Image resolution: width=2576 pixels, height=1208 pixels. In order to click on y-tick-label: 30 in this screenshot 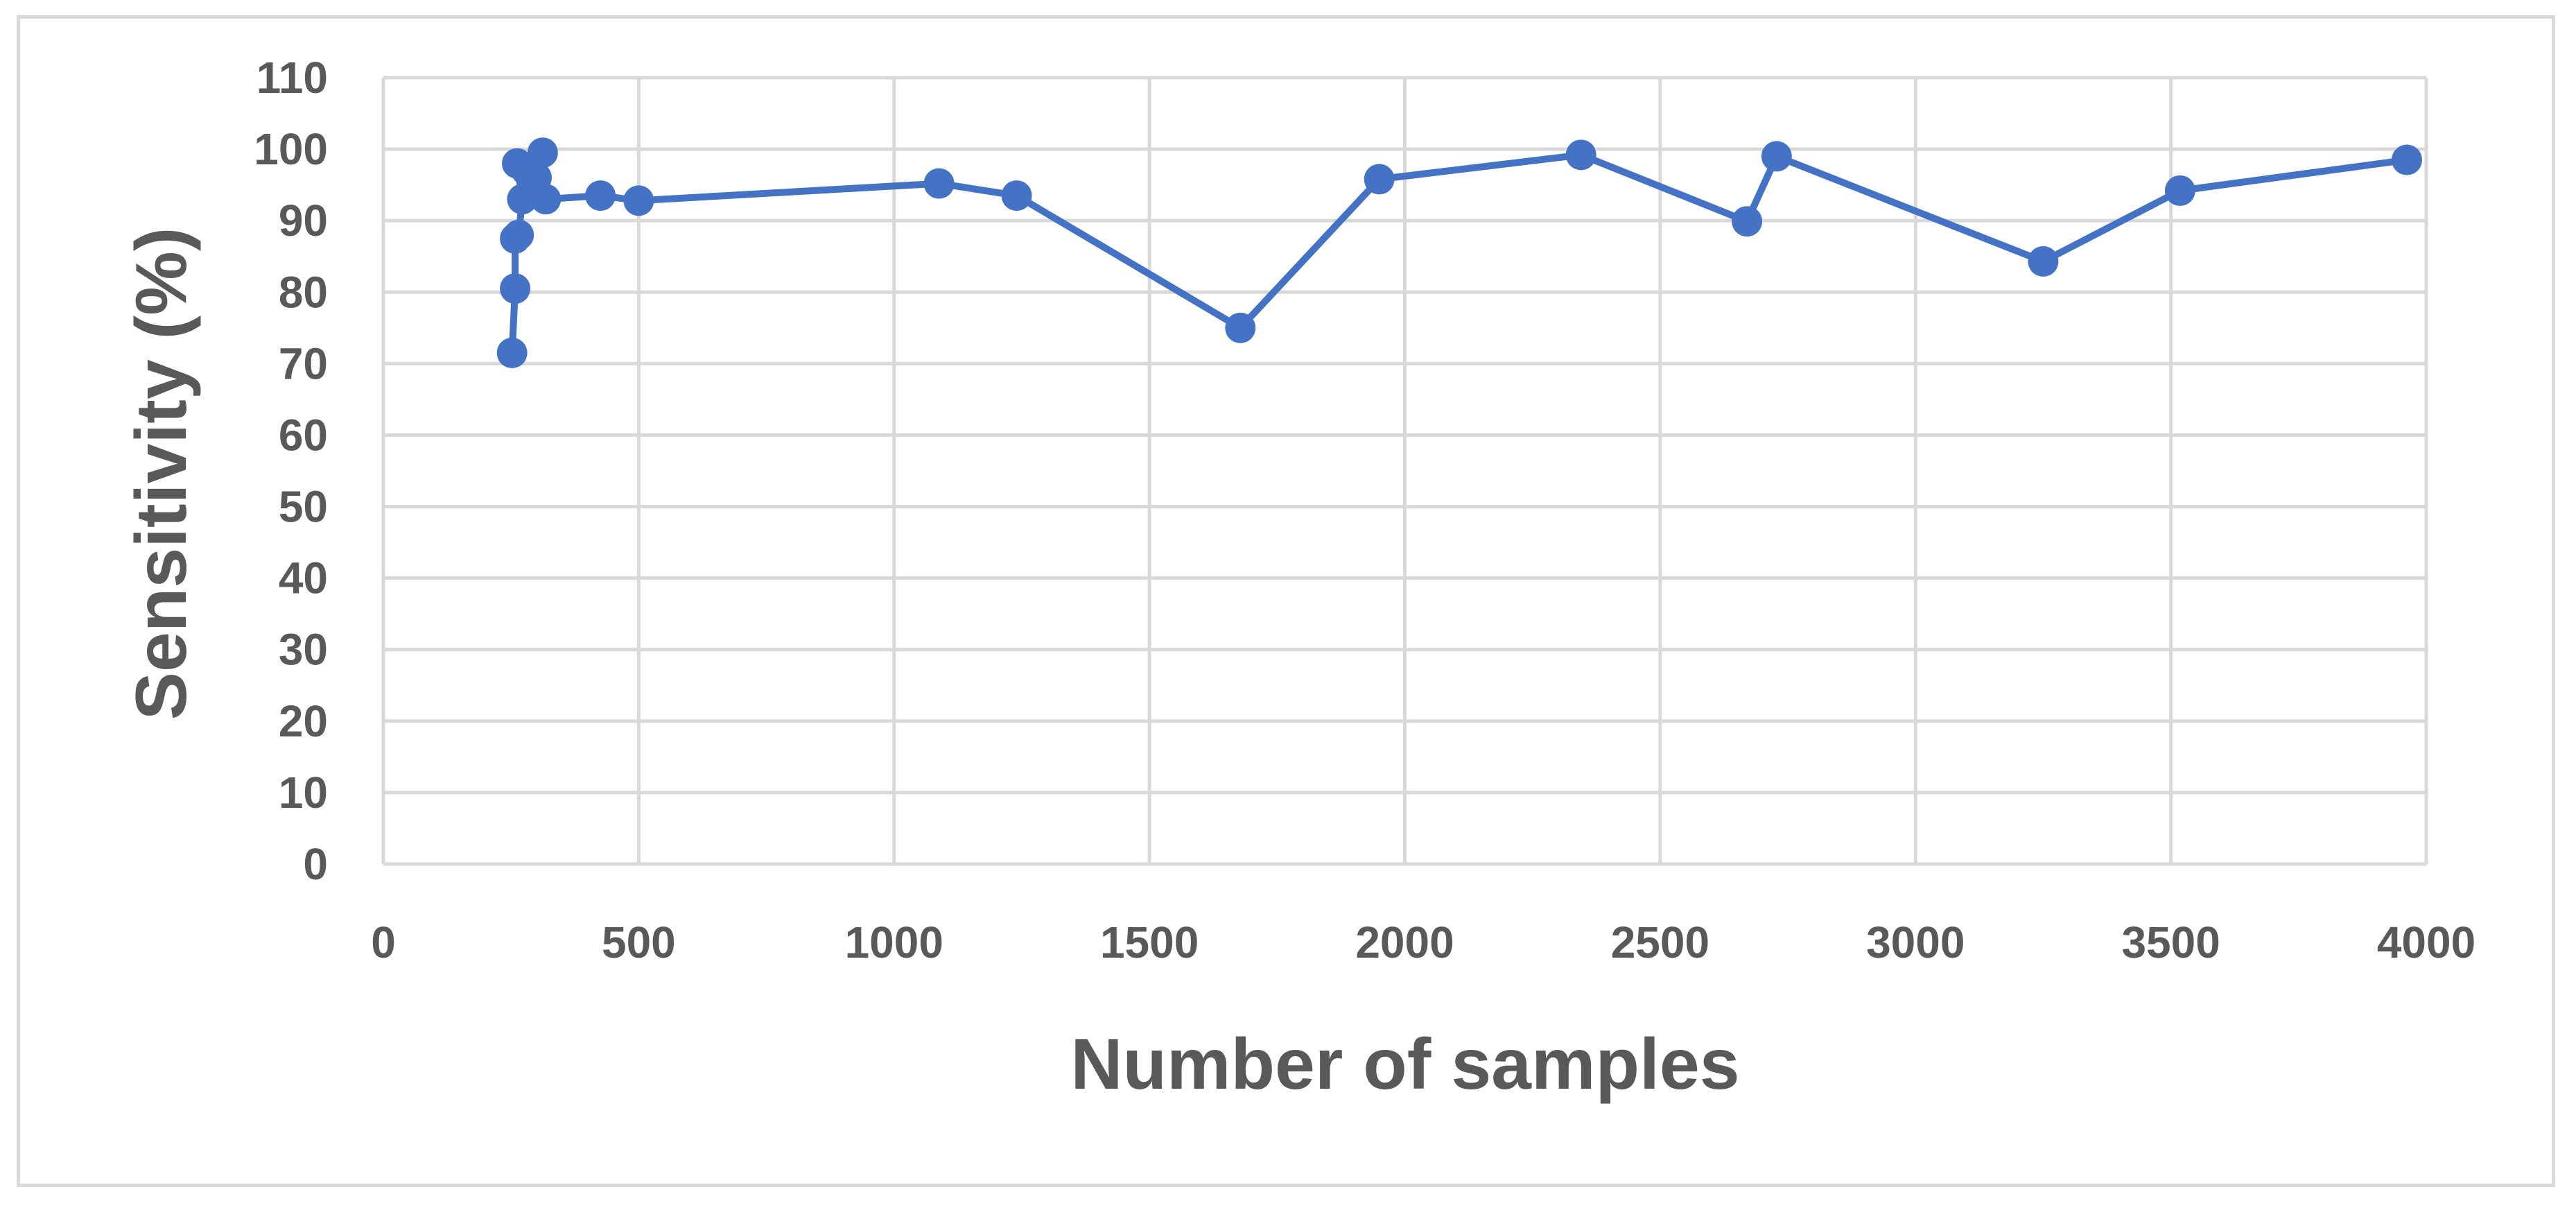, I will do `click(303, 650)`.